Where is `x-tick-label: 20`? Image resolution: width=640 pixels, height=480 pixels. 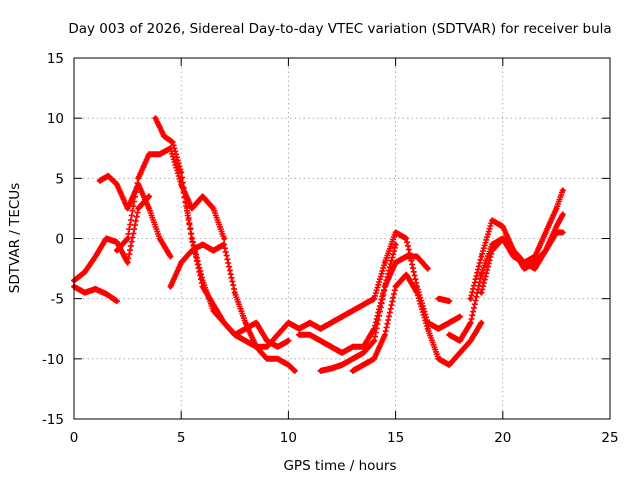 x-tick-label: 20 is located at coordinates (502, 438).